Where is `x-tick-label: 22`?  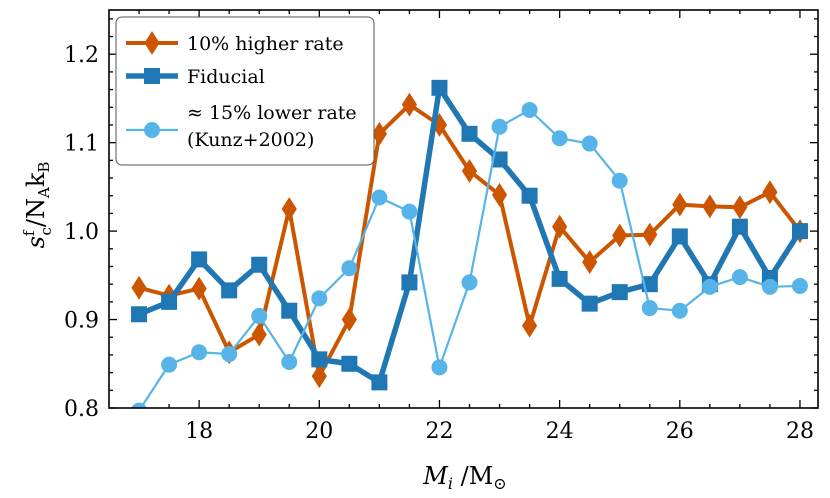
x-tick-label: 22 is located at coordinates (439, 431).